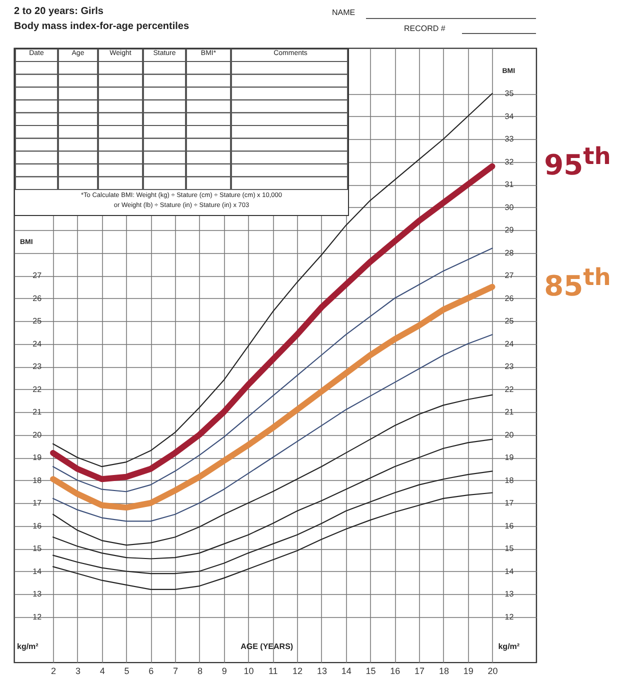 This screenshot has height=687, width=631. I want to click on x-tick-label: 15, so click(371, 671).